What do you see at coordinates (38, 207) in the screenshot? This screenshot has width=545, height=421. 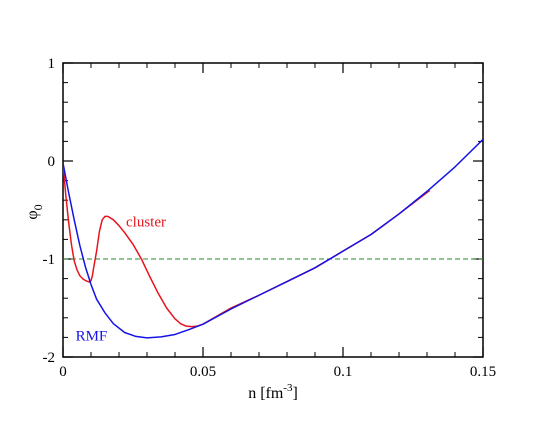 I see `y-axis-title-subscript: 0` at bounding box center [38, 207].